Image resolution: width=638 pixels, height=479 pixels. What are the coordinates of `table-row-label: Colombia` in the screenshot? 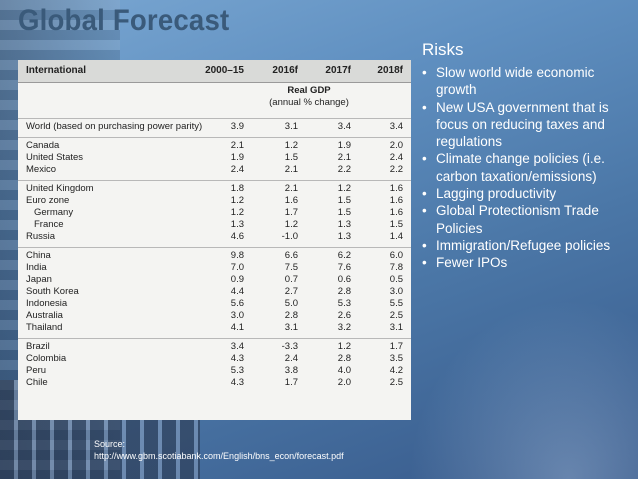 It's located at (46, 358).